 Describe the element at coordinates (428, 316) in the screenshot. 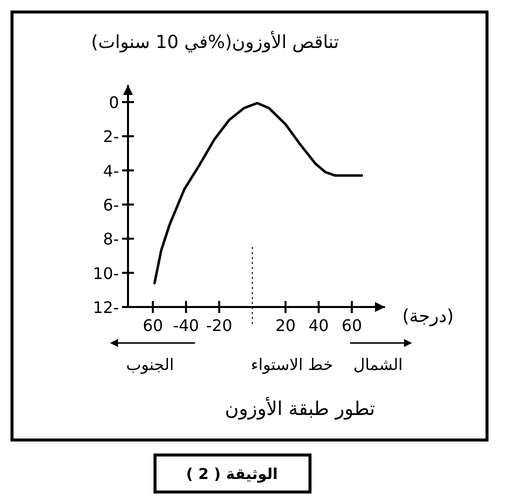

I see `x-axis-title: (درجة)` at that location.